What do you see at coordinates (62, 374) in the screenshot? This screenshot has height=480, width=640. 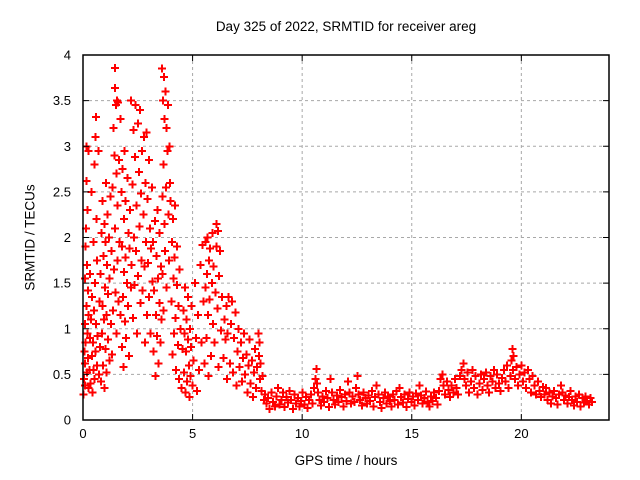 I see `y-tick-label: 0.5` at bounding box center [62, 374].